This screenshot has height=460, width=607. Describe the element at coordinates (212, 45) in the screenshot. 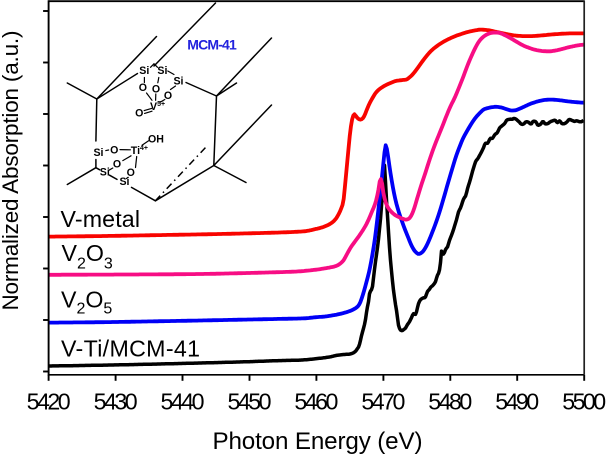

I see `svg-text: MCM-41` at that location.